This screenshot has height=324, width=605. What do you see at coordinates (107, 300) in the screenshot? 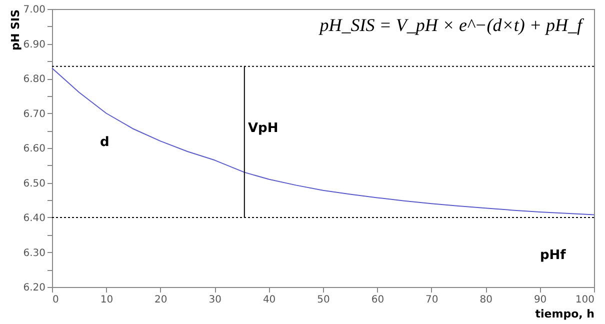
I see `x-tick-label: 10` at bounding box center [107, 300].